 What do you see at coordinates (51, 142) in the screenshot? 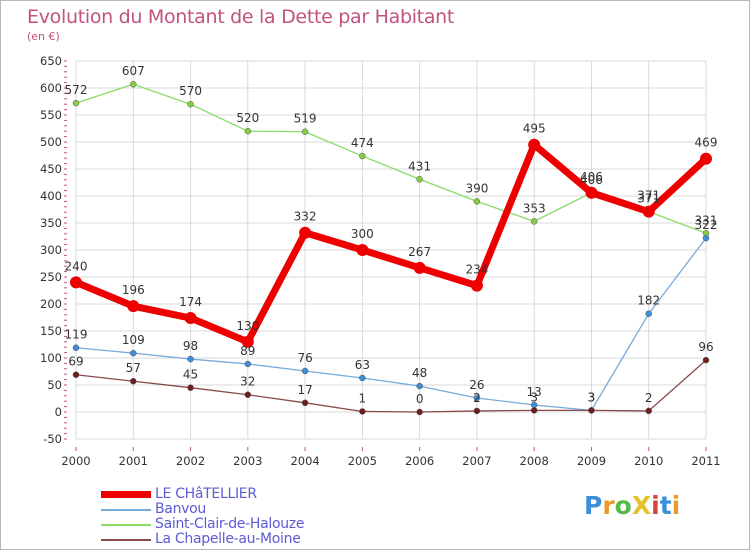
I see `y-tick-label: 500` at bounding box center [51, 142].